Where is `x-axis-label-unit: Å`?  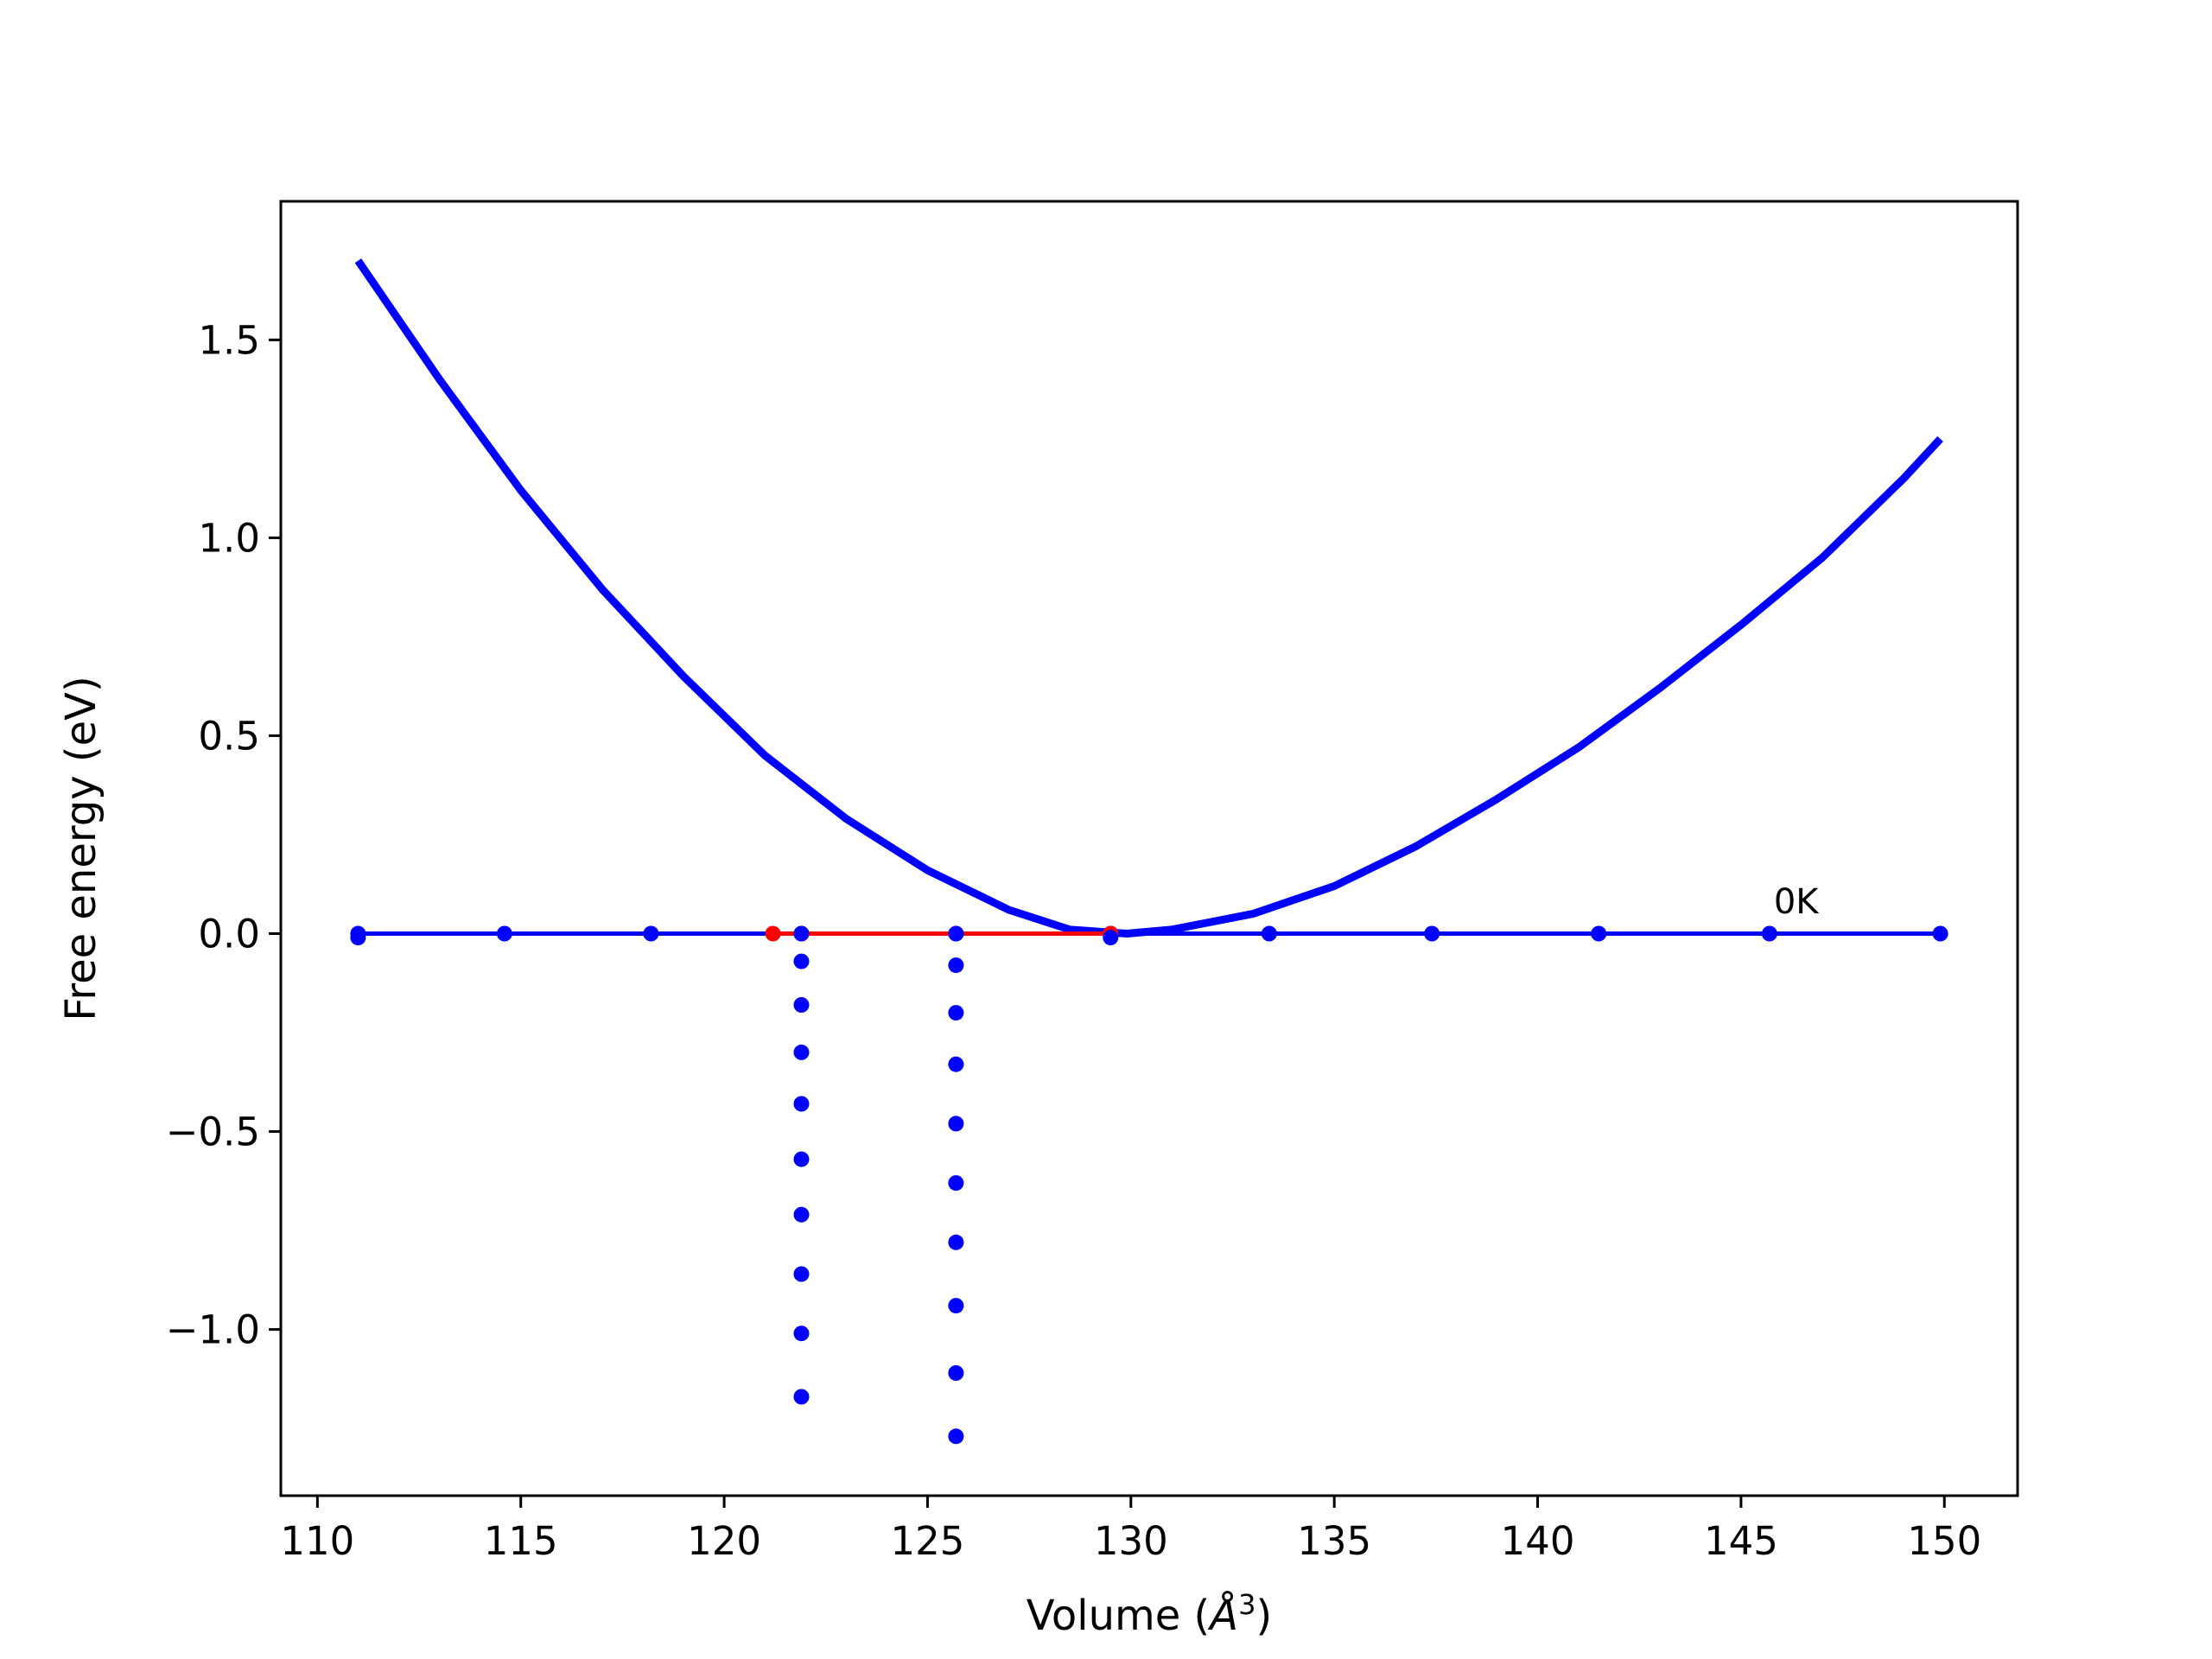
x-axis-label-unit: Å is located at coordinates (1222, 1615).